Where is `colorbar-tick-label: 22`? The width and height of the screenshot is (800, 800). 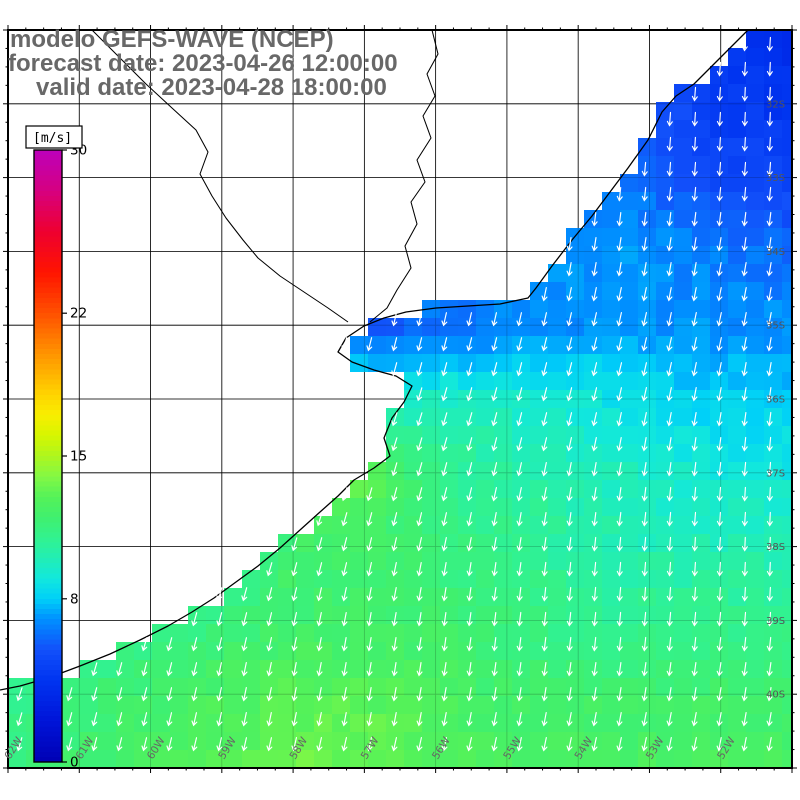 colorbar-tick-label: 22 is located at coordinates (78, 314).